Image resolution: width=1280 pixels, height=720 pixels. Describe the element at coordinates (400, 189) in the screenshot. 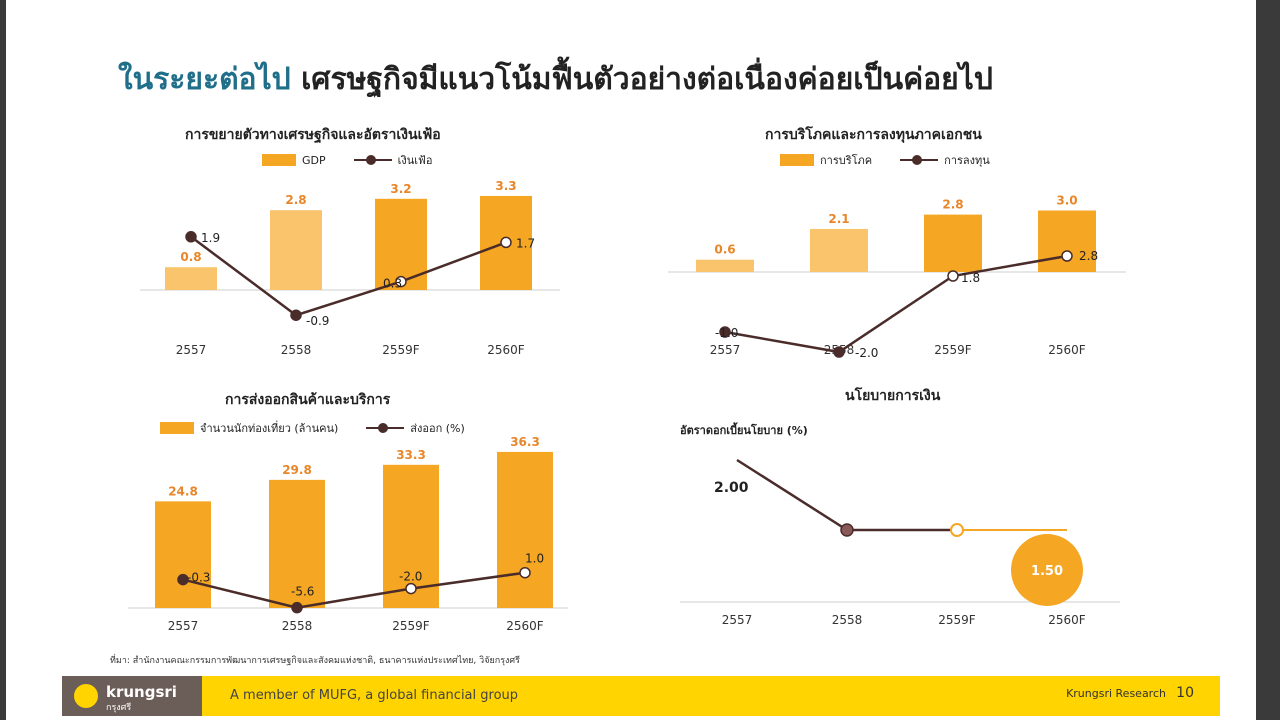

I see `bar-value-label: 3.2` at that location.